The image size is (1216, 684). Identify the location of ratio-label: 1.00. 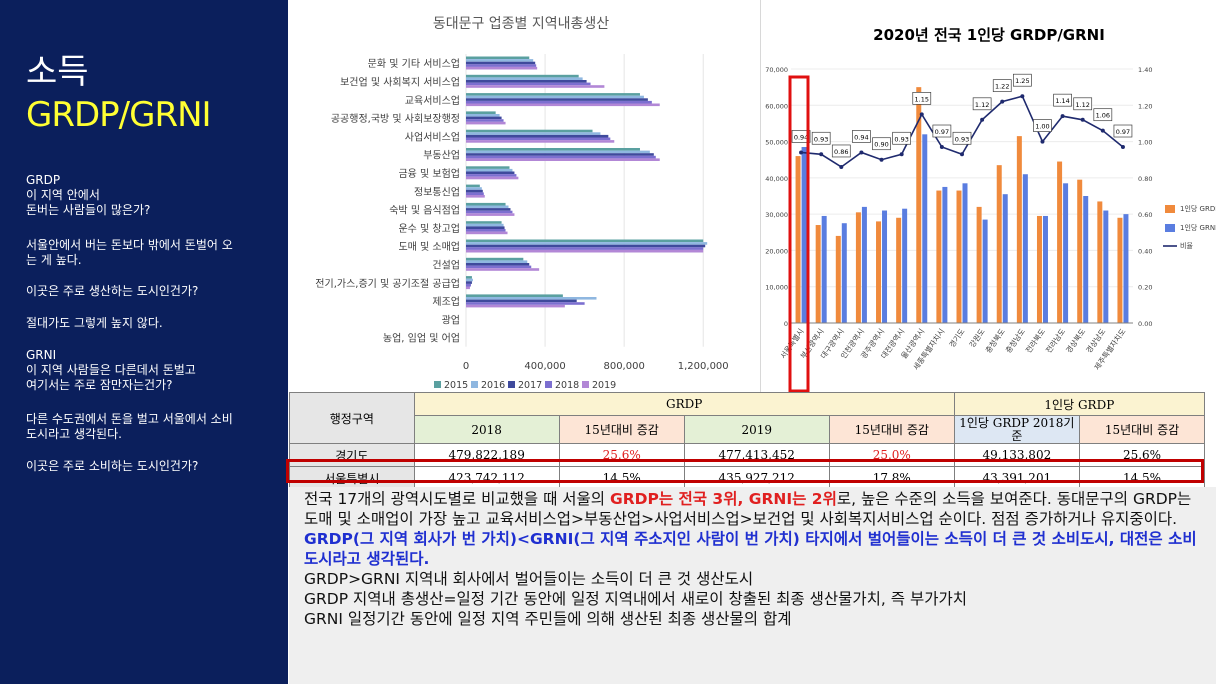
(1042, 127).